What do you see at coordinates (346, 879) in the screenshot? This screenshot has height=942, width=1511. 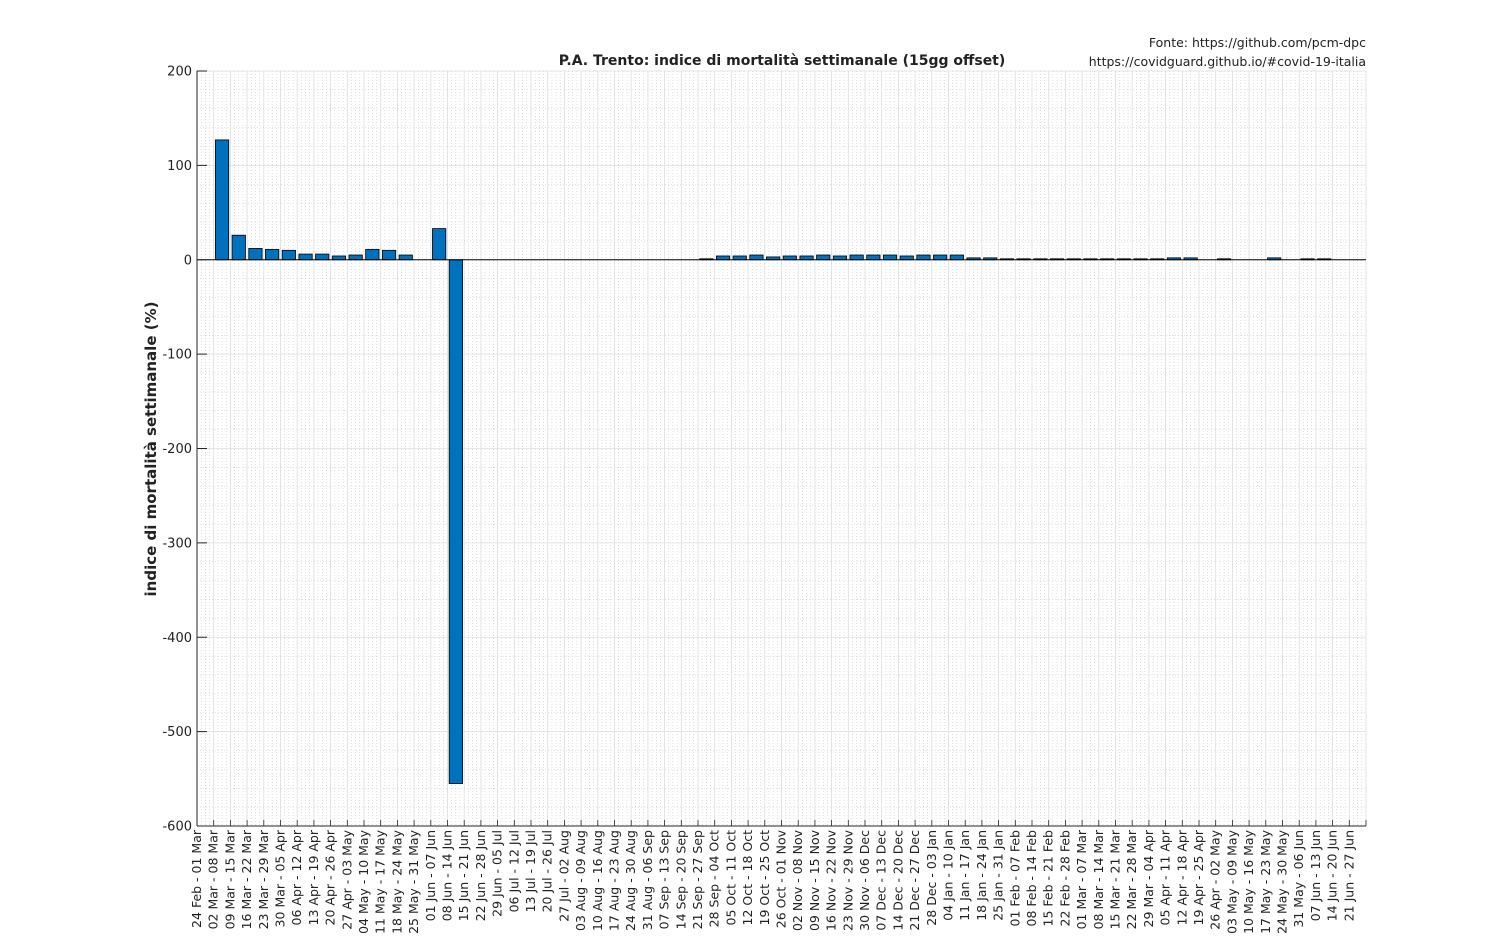 I see `x-tick-label: 27 Apr - 03 May` at bounding box center [346, 879].